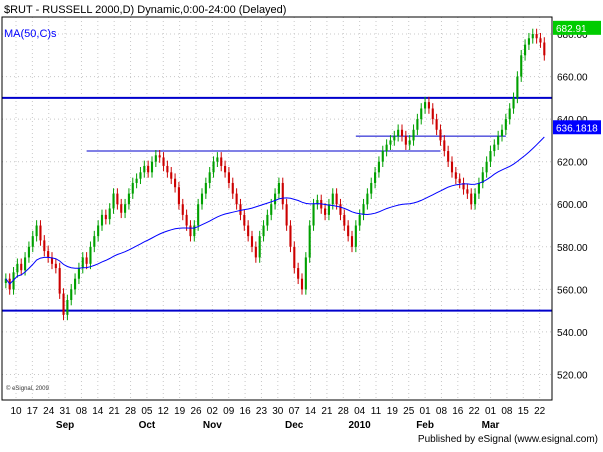  What do you see at coordinates (577, 127) in the screenshot?
I see `value-label-bg` at bounding box center [577, 127].